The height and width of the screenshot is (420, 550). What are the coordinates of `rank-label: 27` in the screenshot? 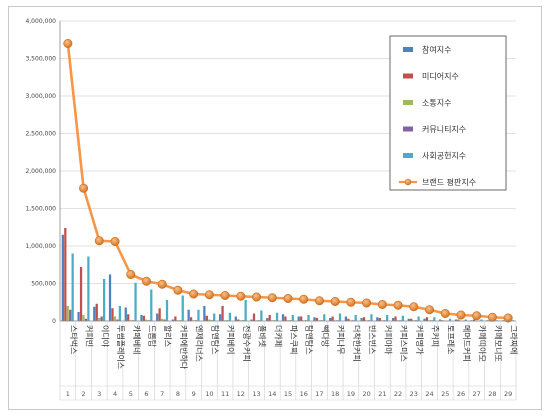 It's located at (477, 394).